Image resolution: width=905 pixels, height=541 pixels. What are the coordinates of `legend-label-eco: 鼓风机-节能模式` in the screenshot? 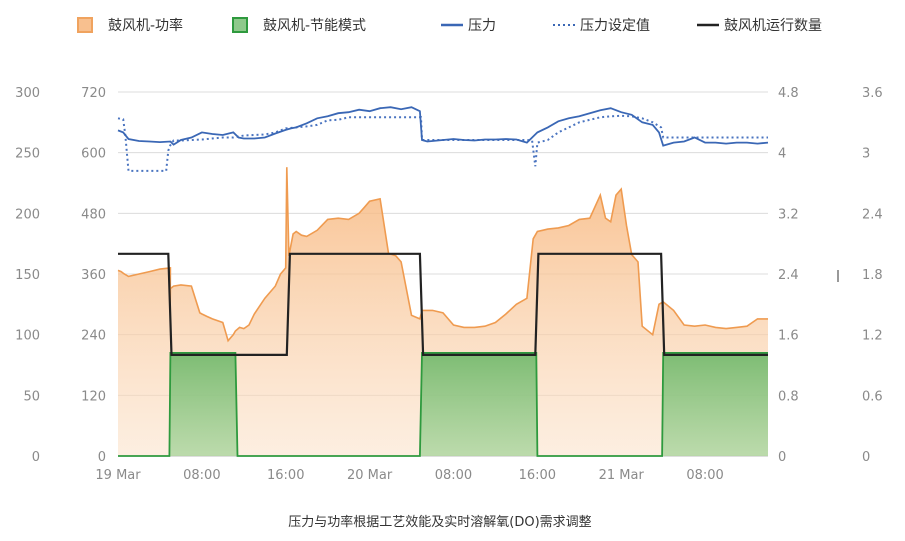 It's located at (314, 26).